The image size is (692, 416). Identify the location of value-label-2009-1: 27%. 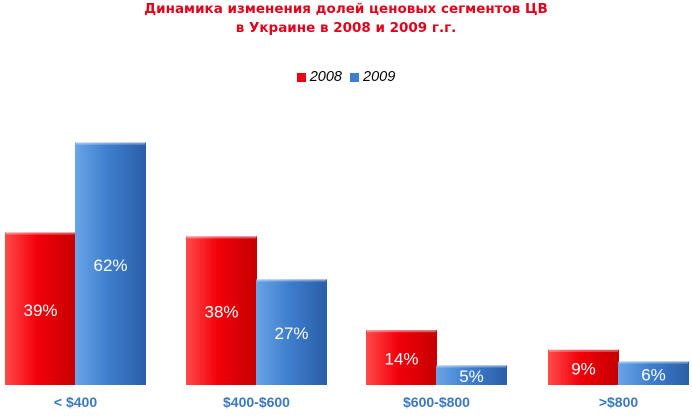
(291, 333).